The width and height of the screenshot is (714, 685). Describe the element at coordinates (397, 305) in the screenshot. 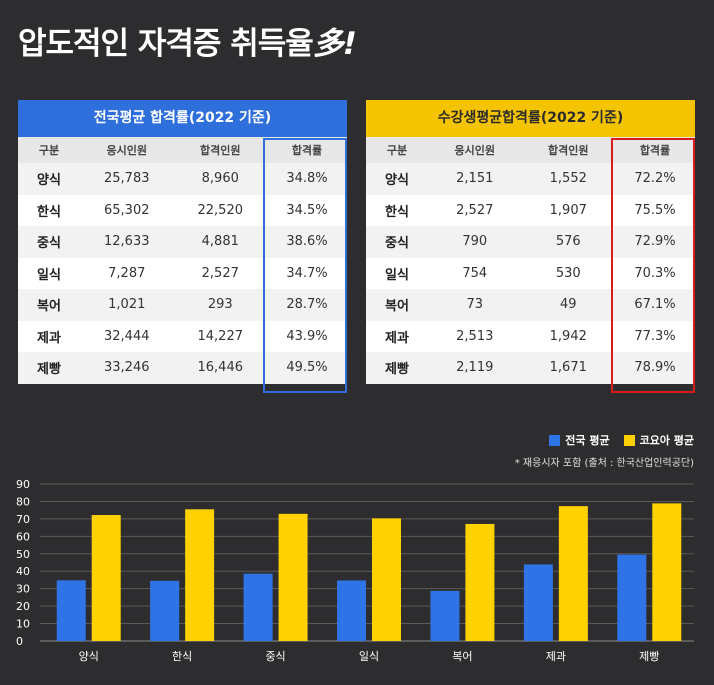

I see `table-cell: 복어` at that location.